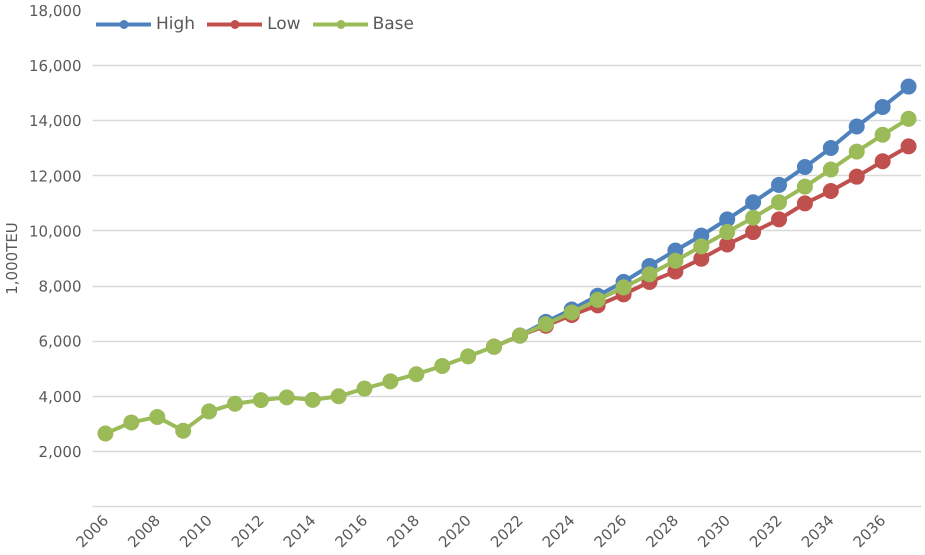 The height and width of the screenshot is (555, 925). I want to click on y-tick-label: 10,000, so click(55, 231).